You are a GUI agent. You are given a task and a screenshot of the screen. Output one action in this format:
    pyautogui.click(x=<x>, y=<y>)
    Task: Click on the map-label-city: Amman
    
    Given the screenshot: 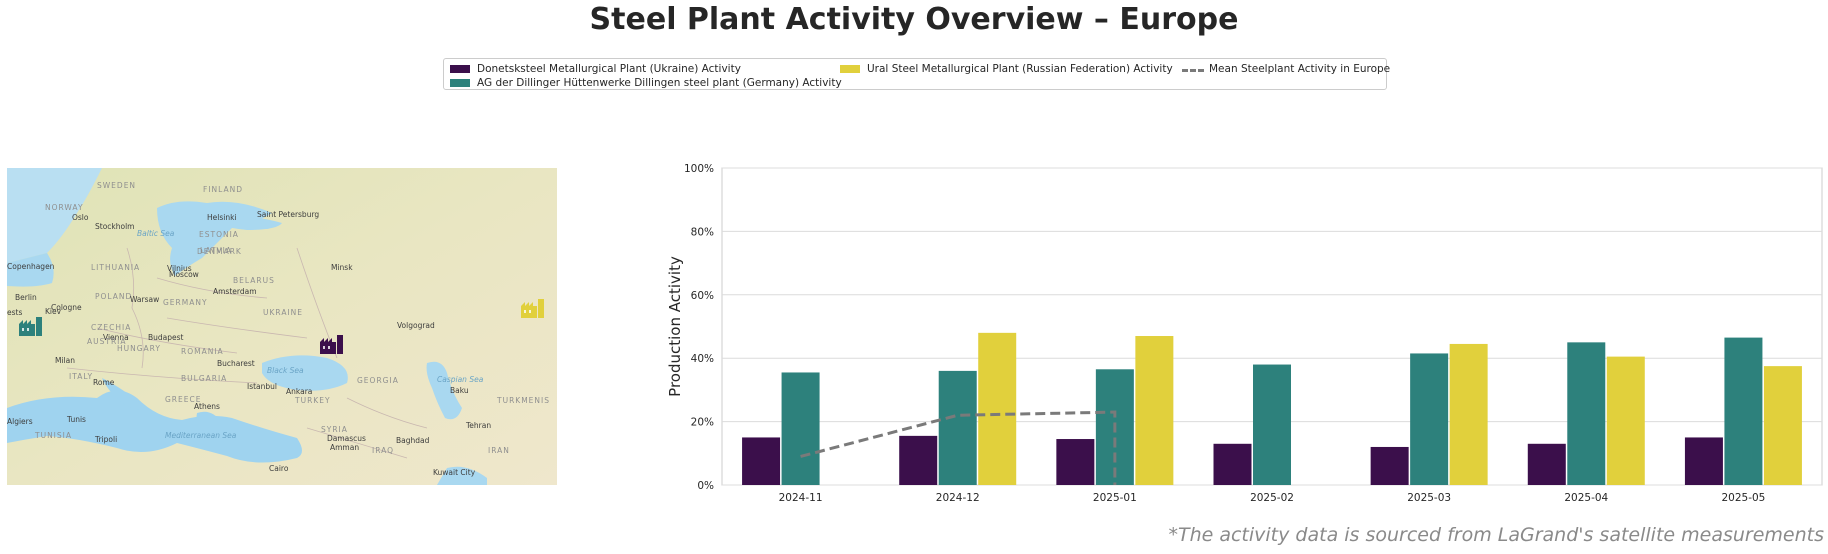 What is the action you would take?
    pyautogui.click(x=344, y=447)
    